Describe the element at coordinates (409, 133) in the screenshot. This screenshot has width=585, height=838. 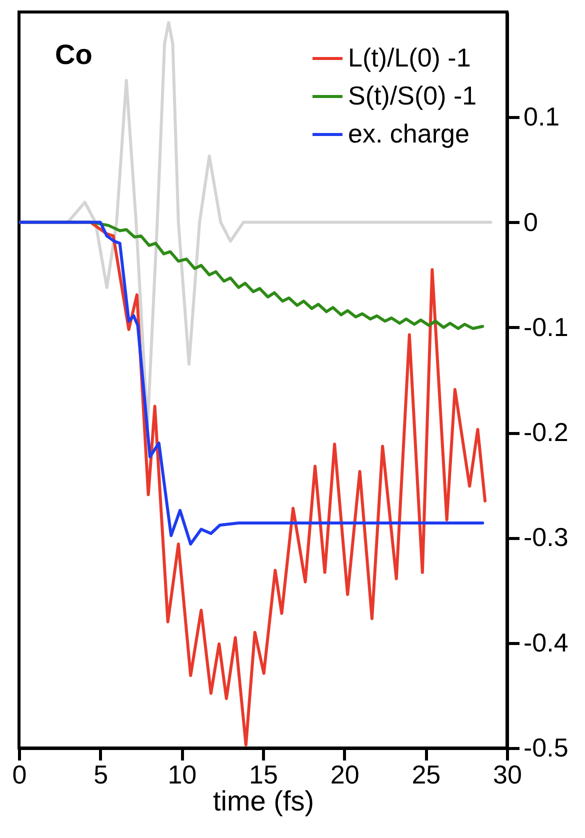
I see `legend-label: ex. charge` at that location.